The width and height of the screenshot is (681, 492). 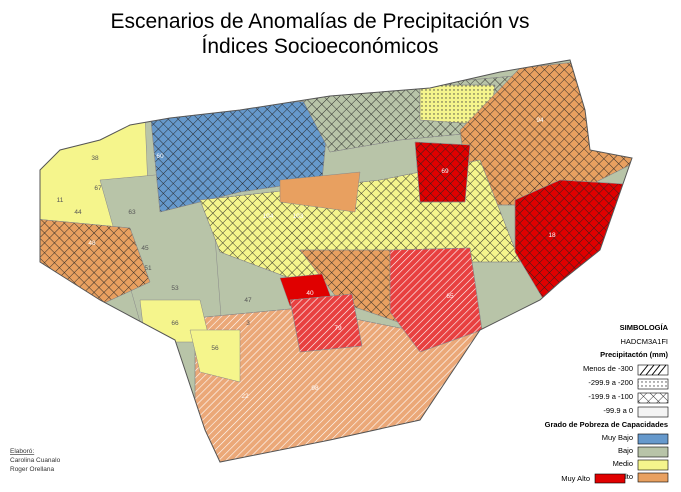 I want to click on credits: Elaboró: Carolina Cuanalo Roger Orellana, so click(x=35, y=460).